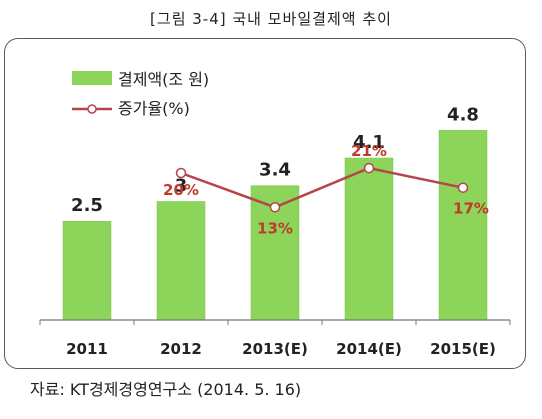 The width and height of the screenshot is (542, 419). What do you see at coordinates (369, 349) in the screenshot?
I see `x-tick-label: 2014(E)` at bounding box center [369, 349].